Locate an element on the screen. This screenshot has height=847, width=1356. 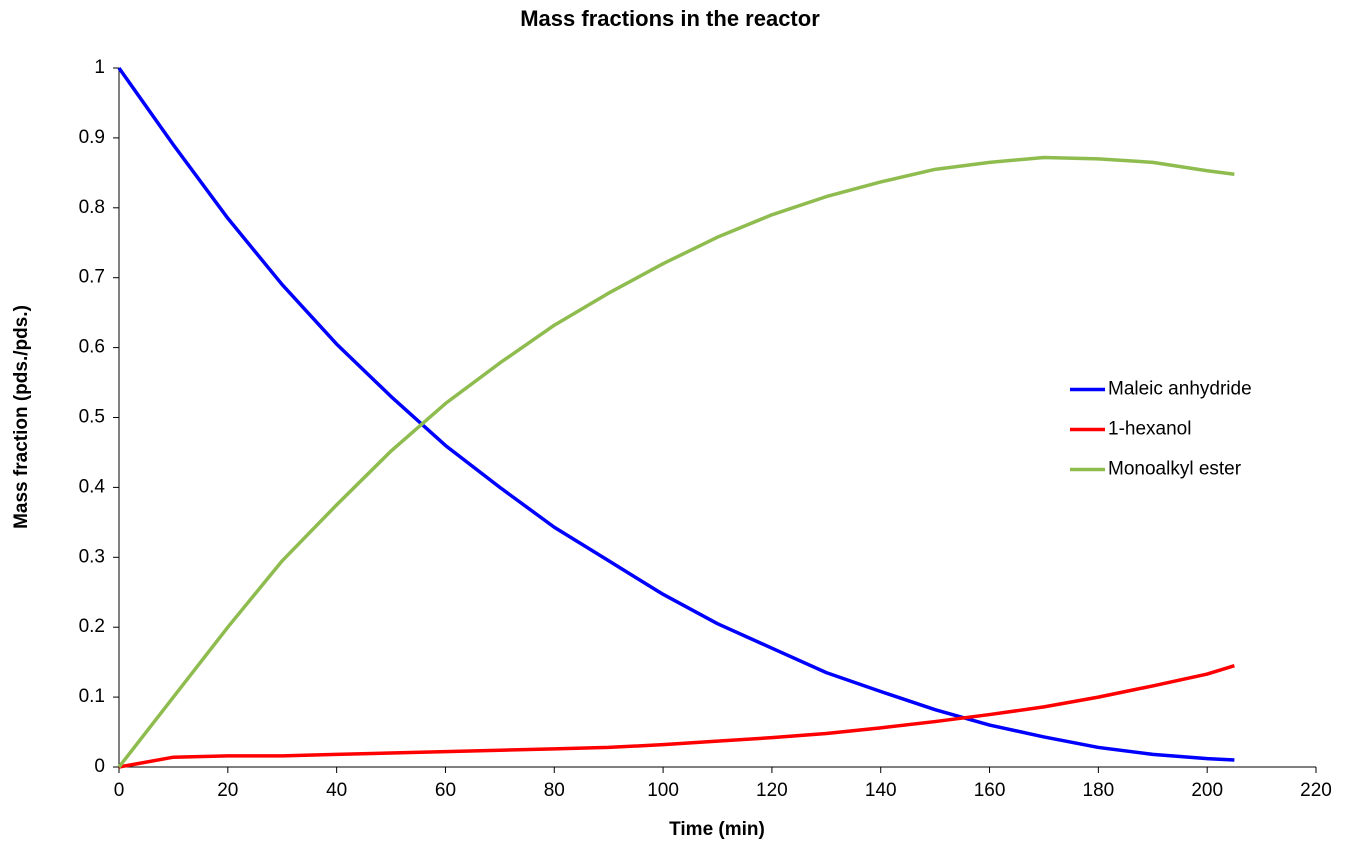
x-tick-label: 120 is located at coordinates (772, 790).